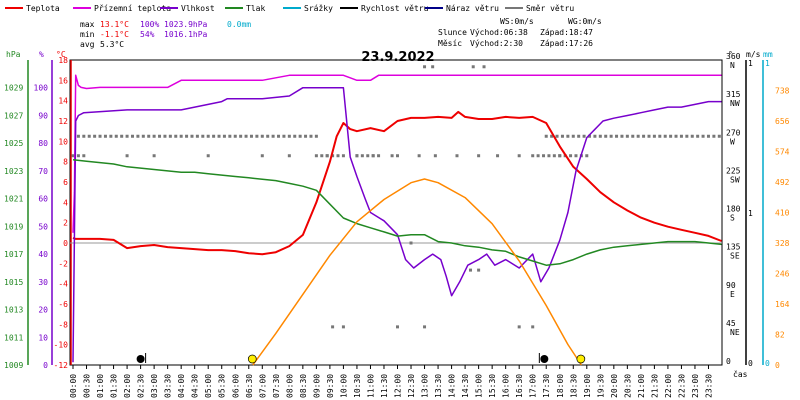 This screenshot has height=400, width=800. Describe the element at coordinates (614, 386) in the screenshot. I see `x-tick-label: 20:00` at that location.